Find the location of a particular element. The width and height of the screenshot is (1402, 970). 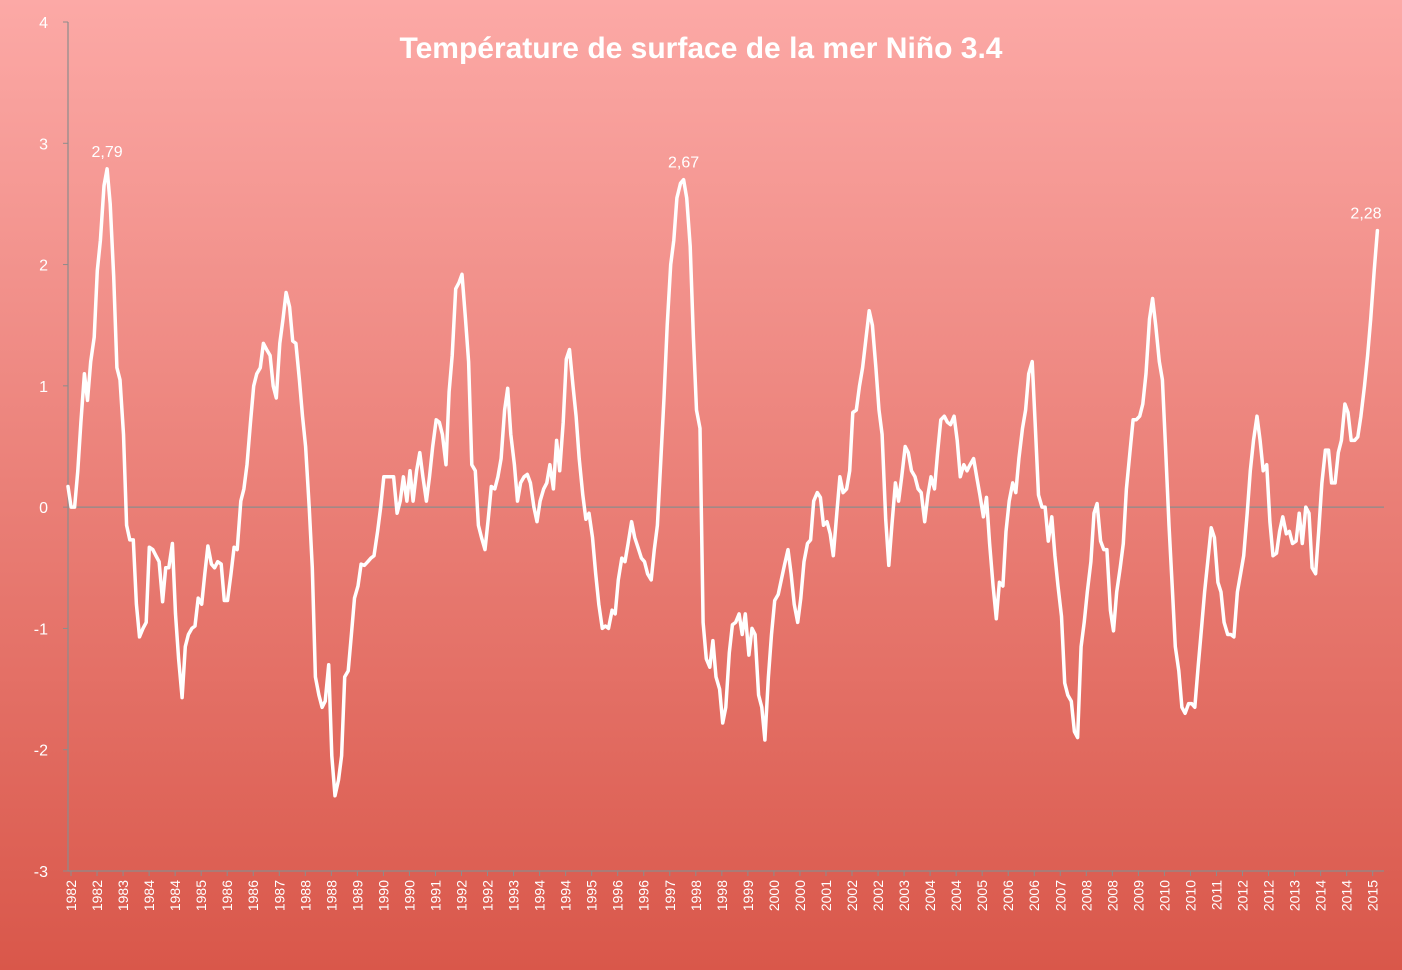

y-tick-label: 3 is located at coordinates (43, 144).